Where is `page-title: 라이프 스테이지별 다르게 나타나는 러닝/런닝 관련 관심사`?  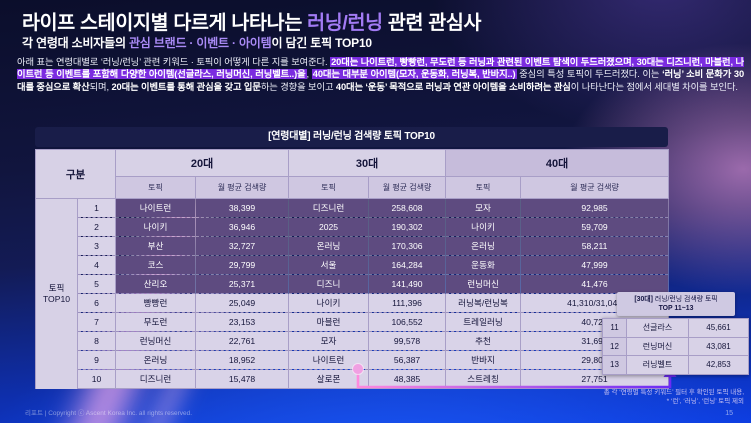 page-title: 라이프 스테이지별 다르게 나타나는 러닝/런닝 관련 관심사 is located at coordinates (252, 20).